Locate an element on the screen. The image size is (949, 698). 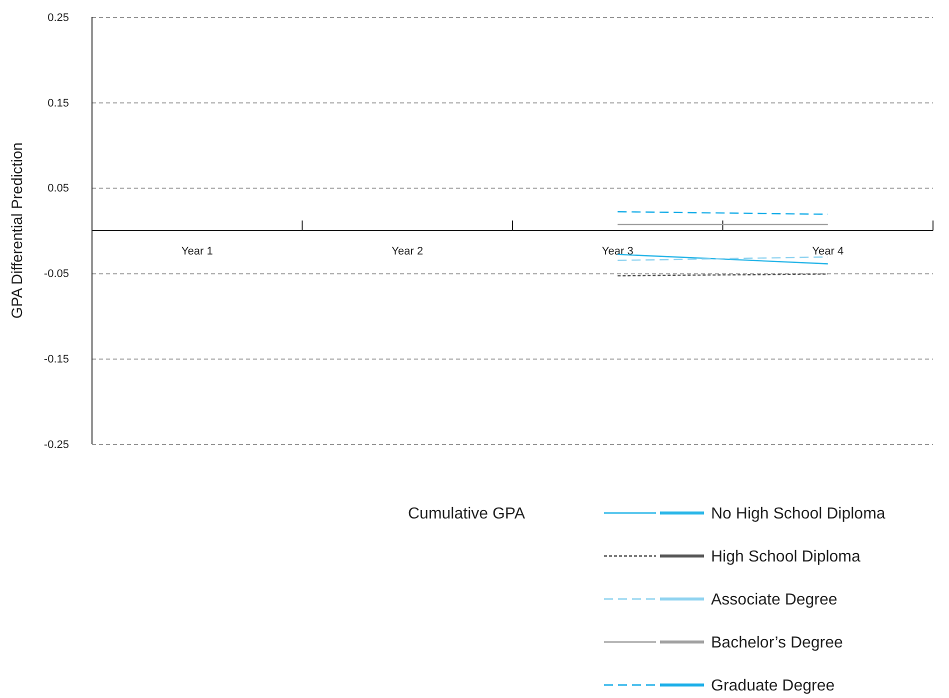
x-tick-label: Year 4 is located at coordinates (828, 252).